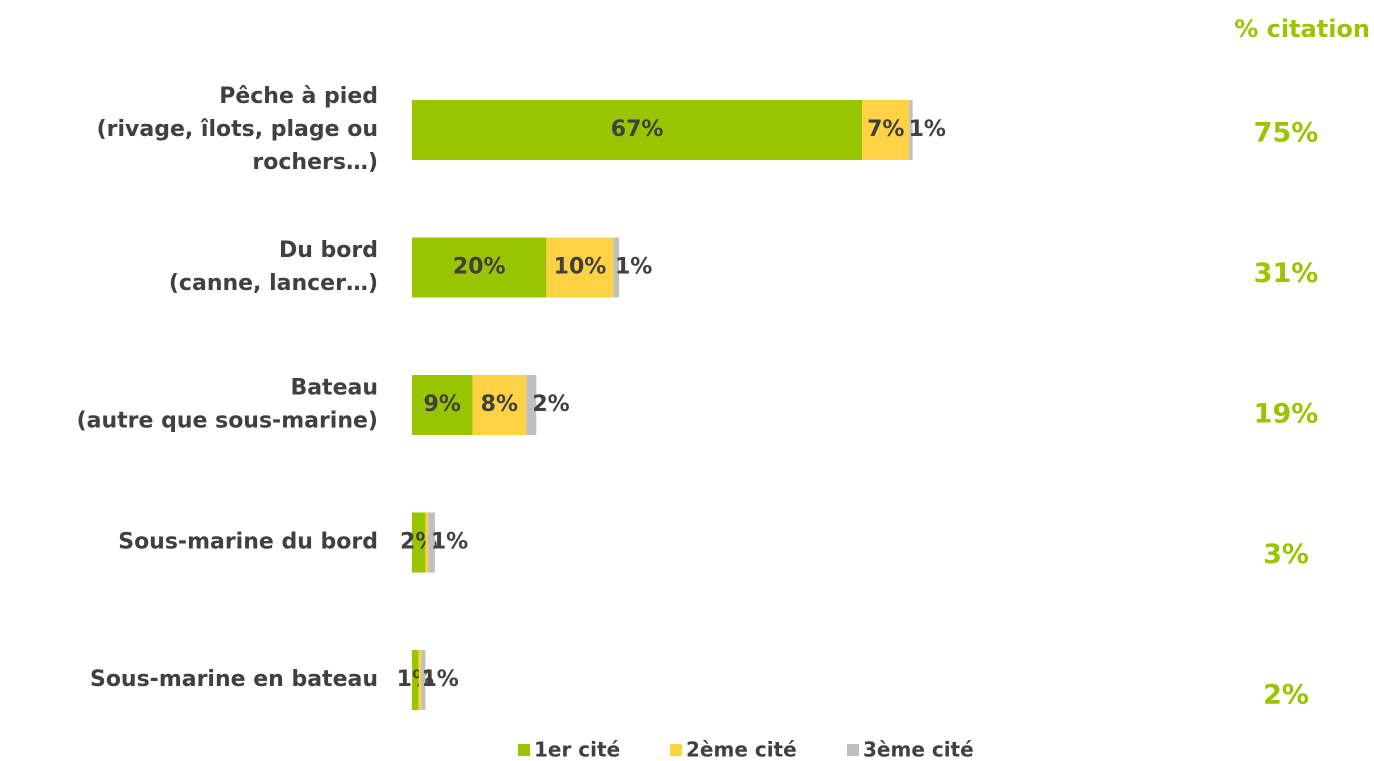 This screenshot has height=761, width=1374. I want to click on category-label: (rivage, îlots, plage ou, so click(237, 129).